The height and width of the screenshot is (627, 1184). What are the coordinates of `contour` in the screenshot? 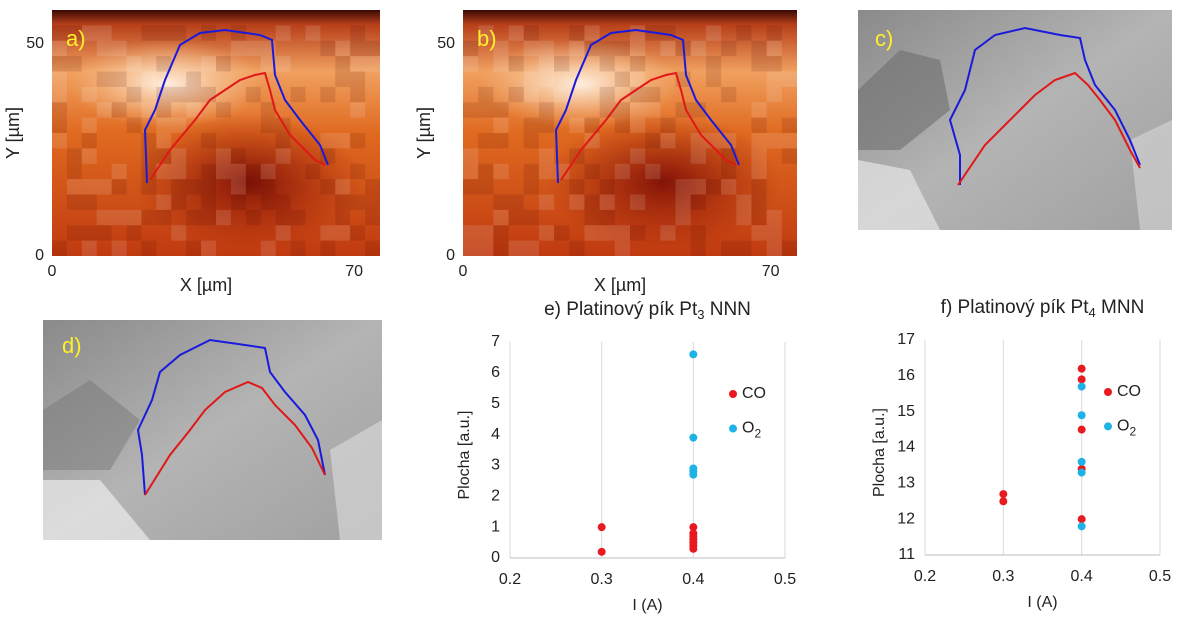 It's located at (237, 126).